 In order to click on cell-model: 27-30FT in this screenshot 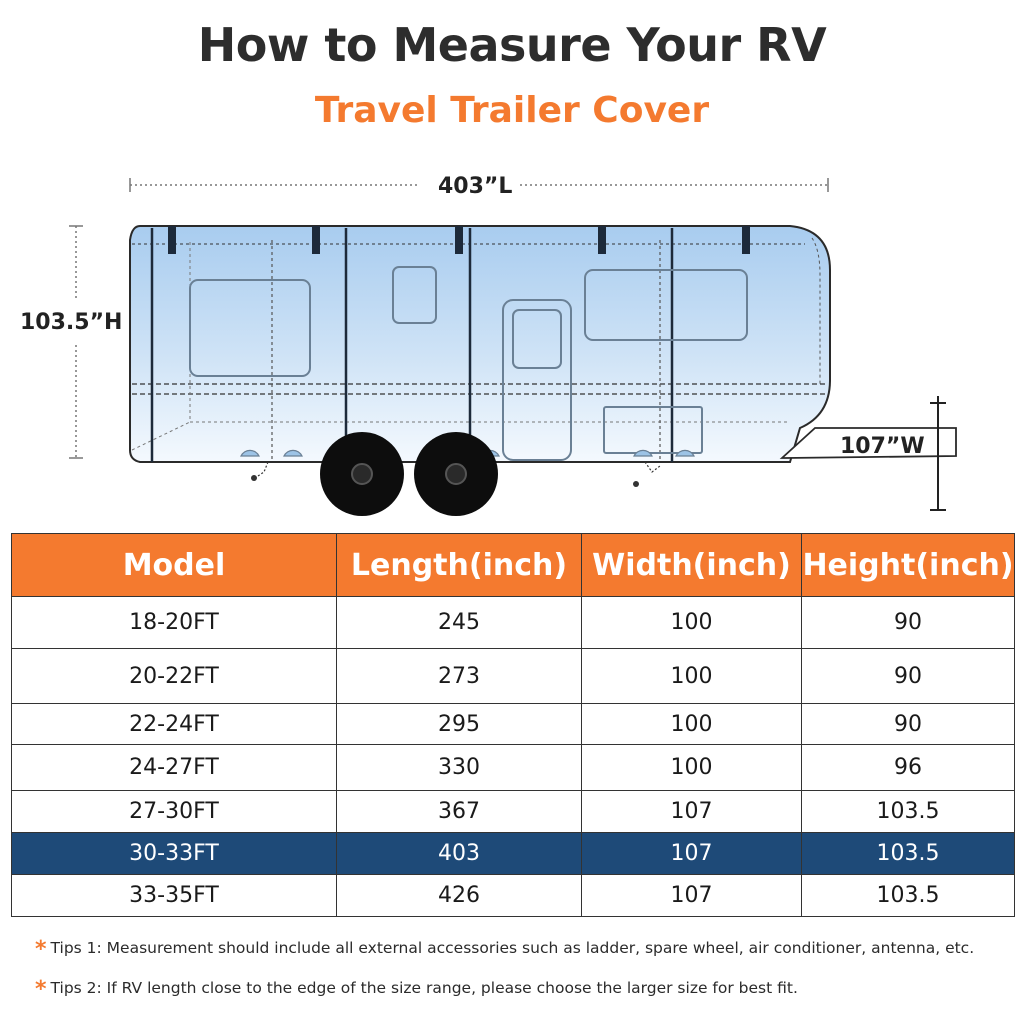, I will do `click(174, 811)`.